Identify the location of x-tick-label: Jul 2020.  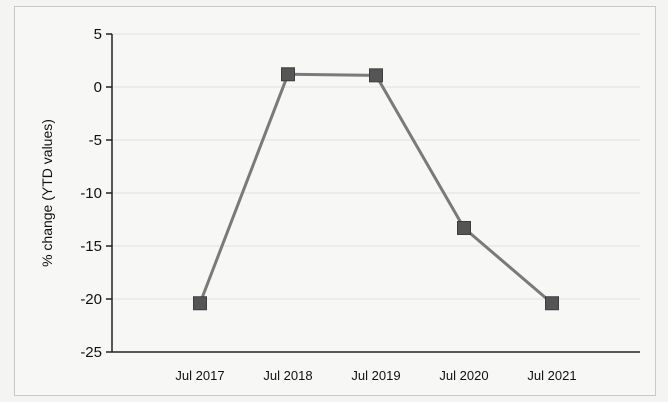
(463, 375).